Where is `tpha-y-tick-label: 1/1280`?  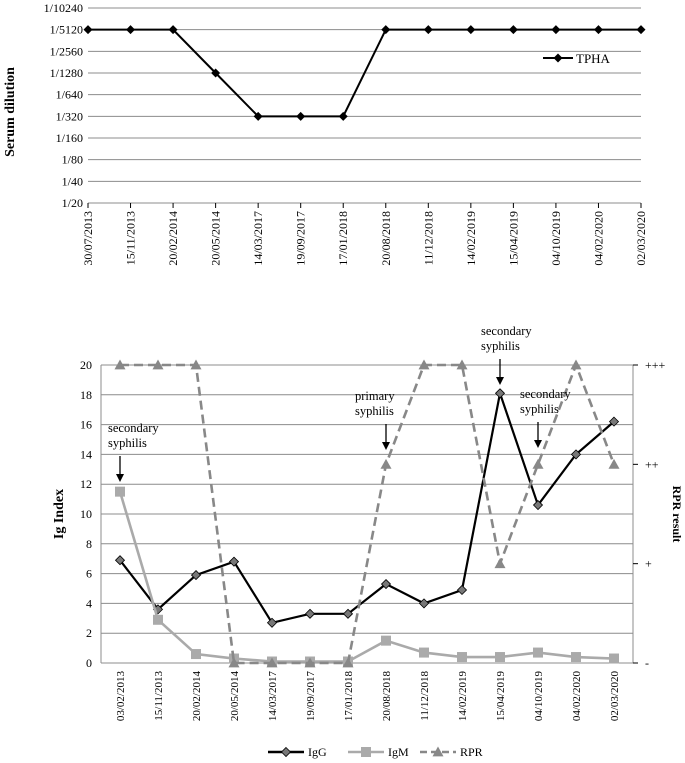
tpha-y-tick-label: 1/1280 is located at coordinates (66, 73).